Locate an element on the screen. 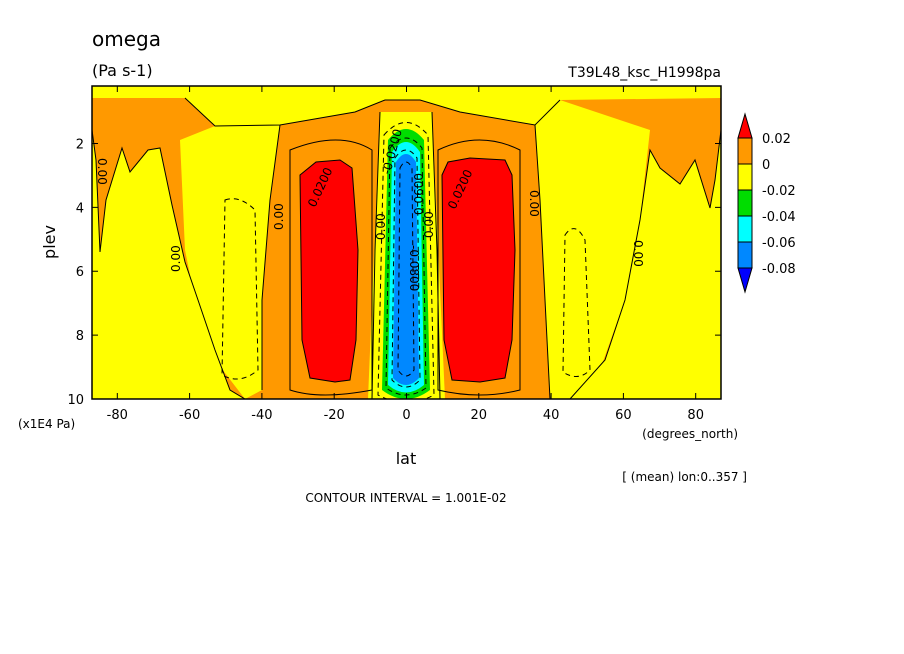 Image resolution: width=904 pixels, height=654 pixels. field-region-red-south is located at coordinates (329, 271).